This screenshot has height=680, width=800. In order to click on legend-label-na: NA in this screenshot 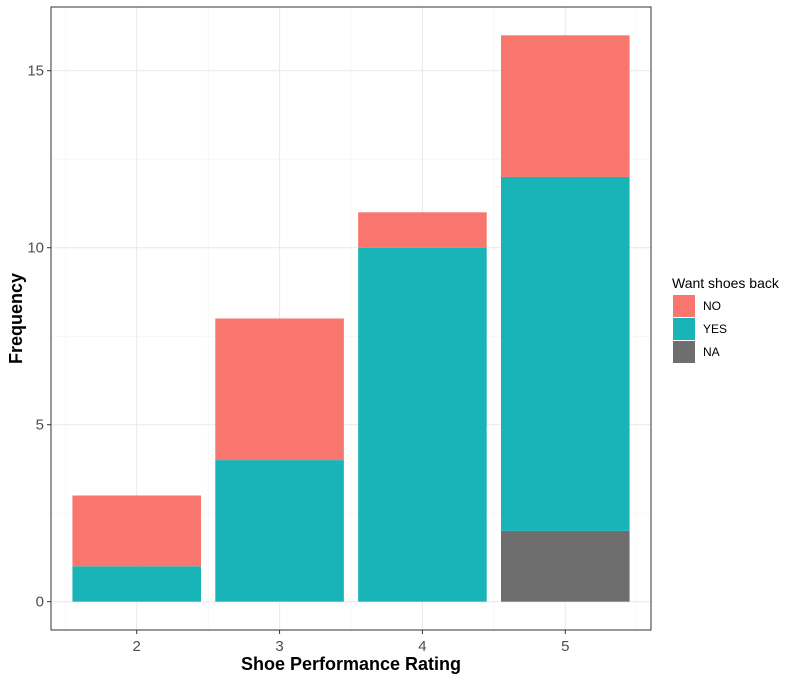, I will do `click(711, 352)`.